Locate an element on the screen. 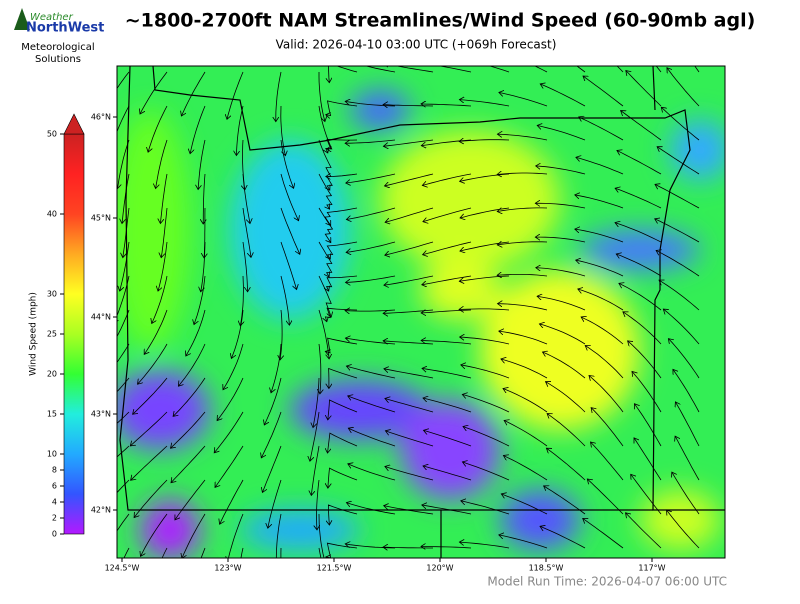 The image size is (800, 604). lon-label: 120°W is located at coordinates (439, 568).